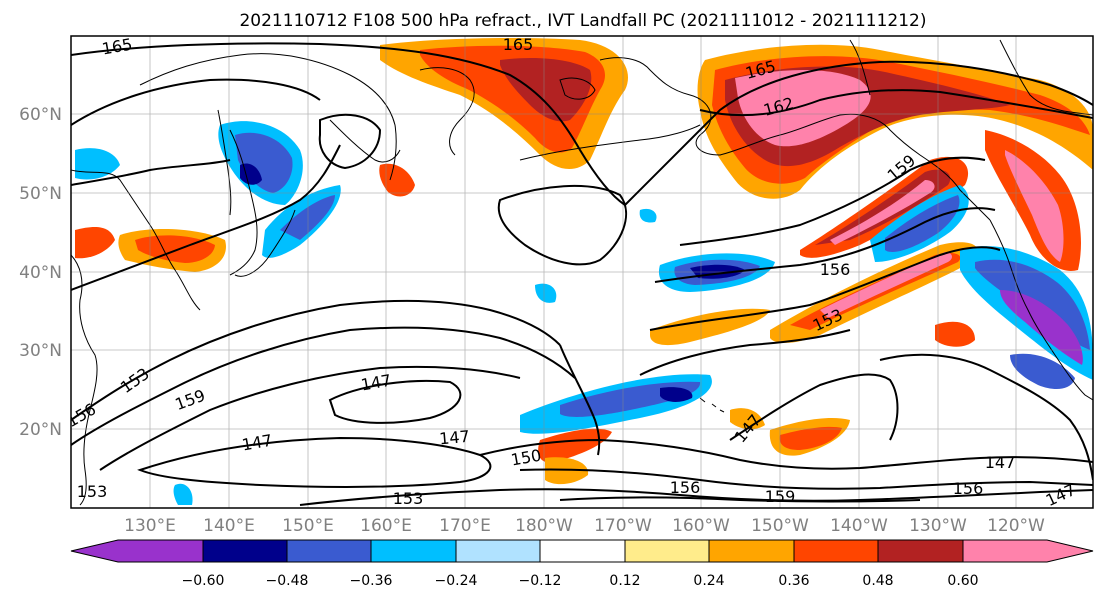  I want to click on coast-okhotsk, so click(268, 117).